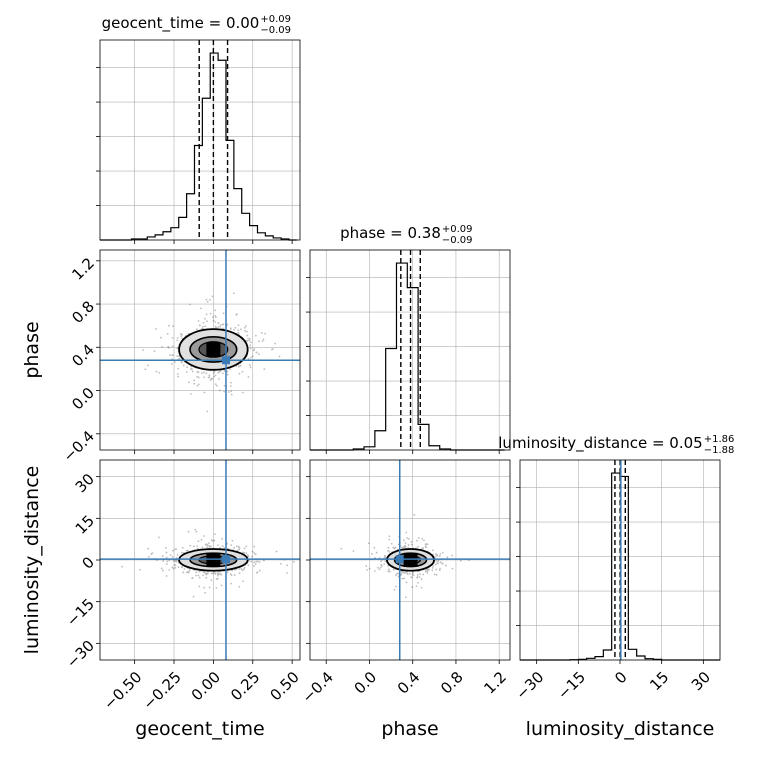 The height and width of the screenshot is (760, 760). What do you see at coordinates (620, 729) in the screenshot?
I see `x-axis-label-luminosity_distance: luminosity_distance` at bounding box center [620, 729].